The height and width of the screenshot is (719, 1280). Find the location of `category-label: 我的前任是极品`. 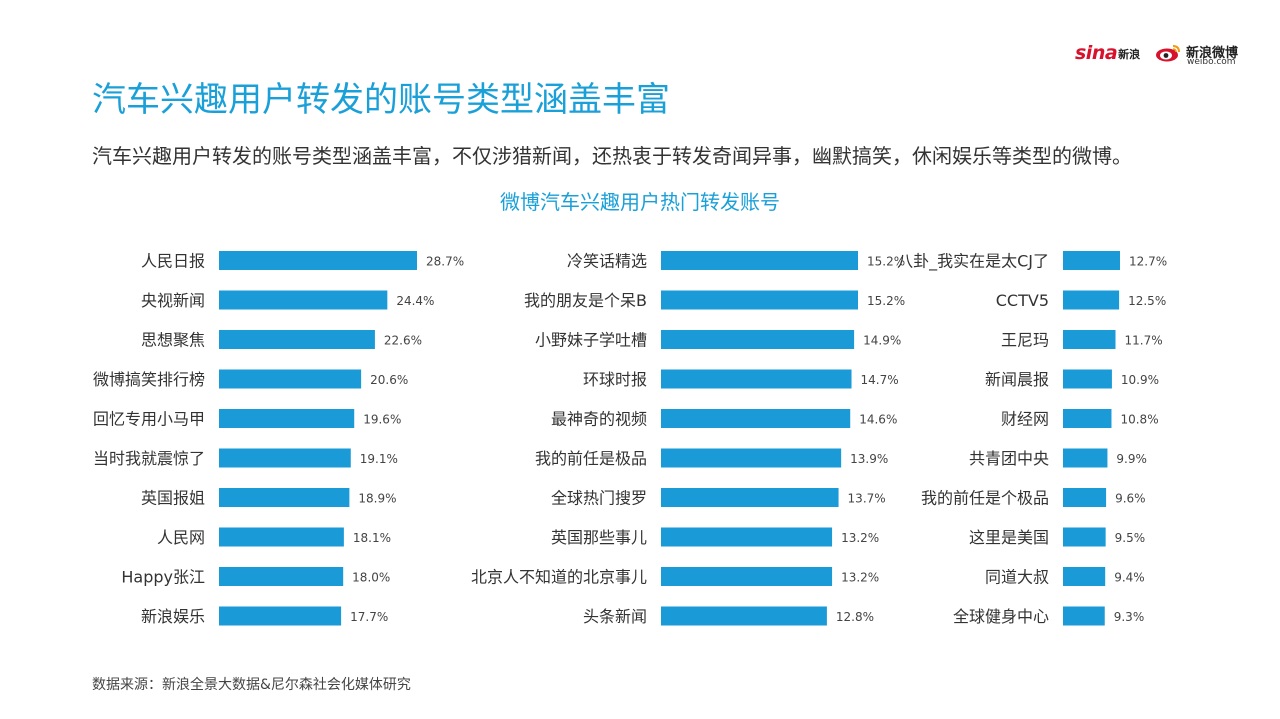

category-label: 我的前任是极品 is located at coordinates (591, 458).